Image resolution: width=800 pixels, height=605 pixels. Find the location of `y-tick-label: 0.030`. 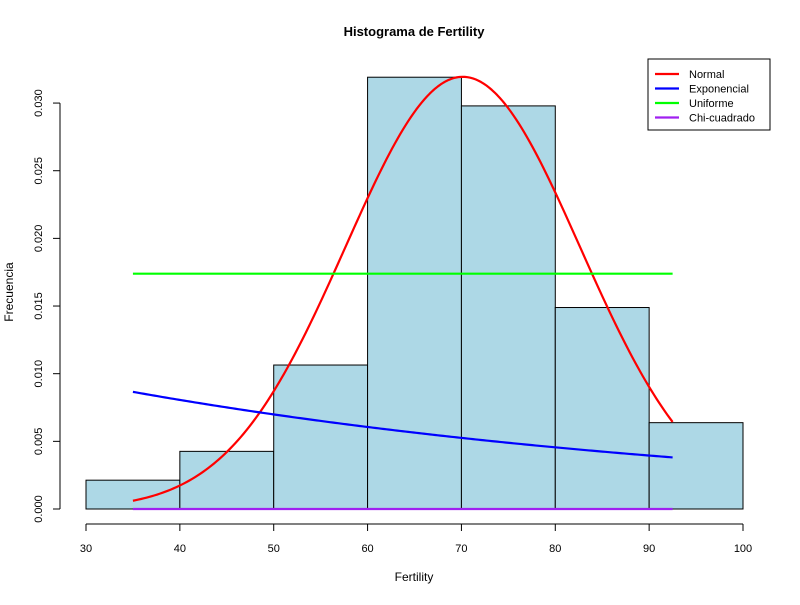

y-tick-label: 0.030 is located at coordinates (39, 103).